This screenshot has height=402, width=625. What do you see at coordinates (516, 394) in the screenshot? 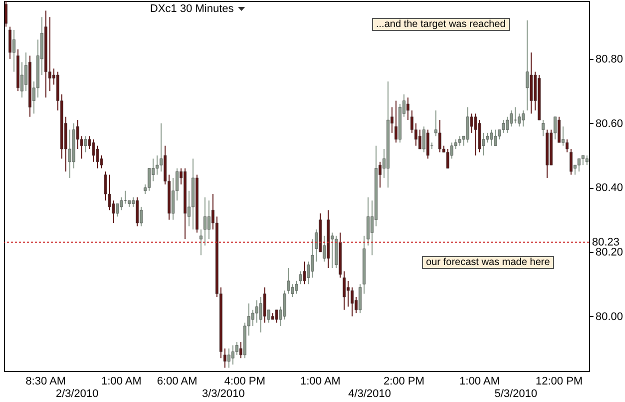
I see `text: 5/3/2010` at bounding box center [516, 394].